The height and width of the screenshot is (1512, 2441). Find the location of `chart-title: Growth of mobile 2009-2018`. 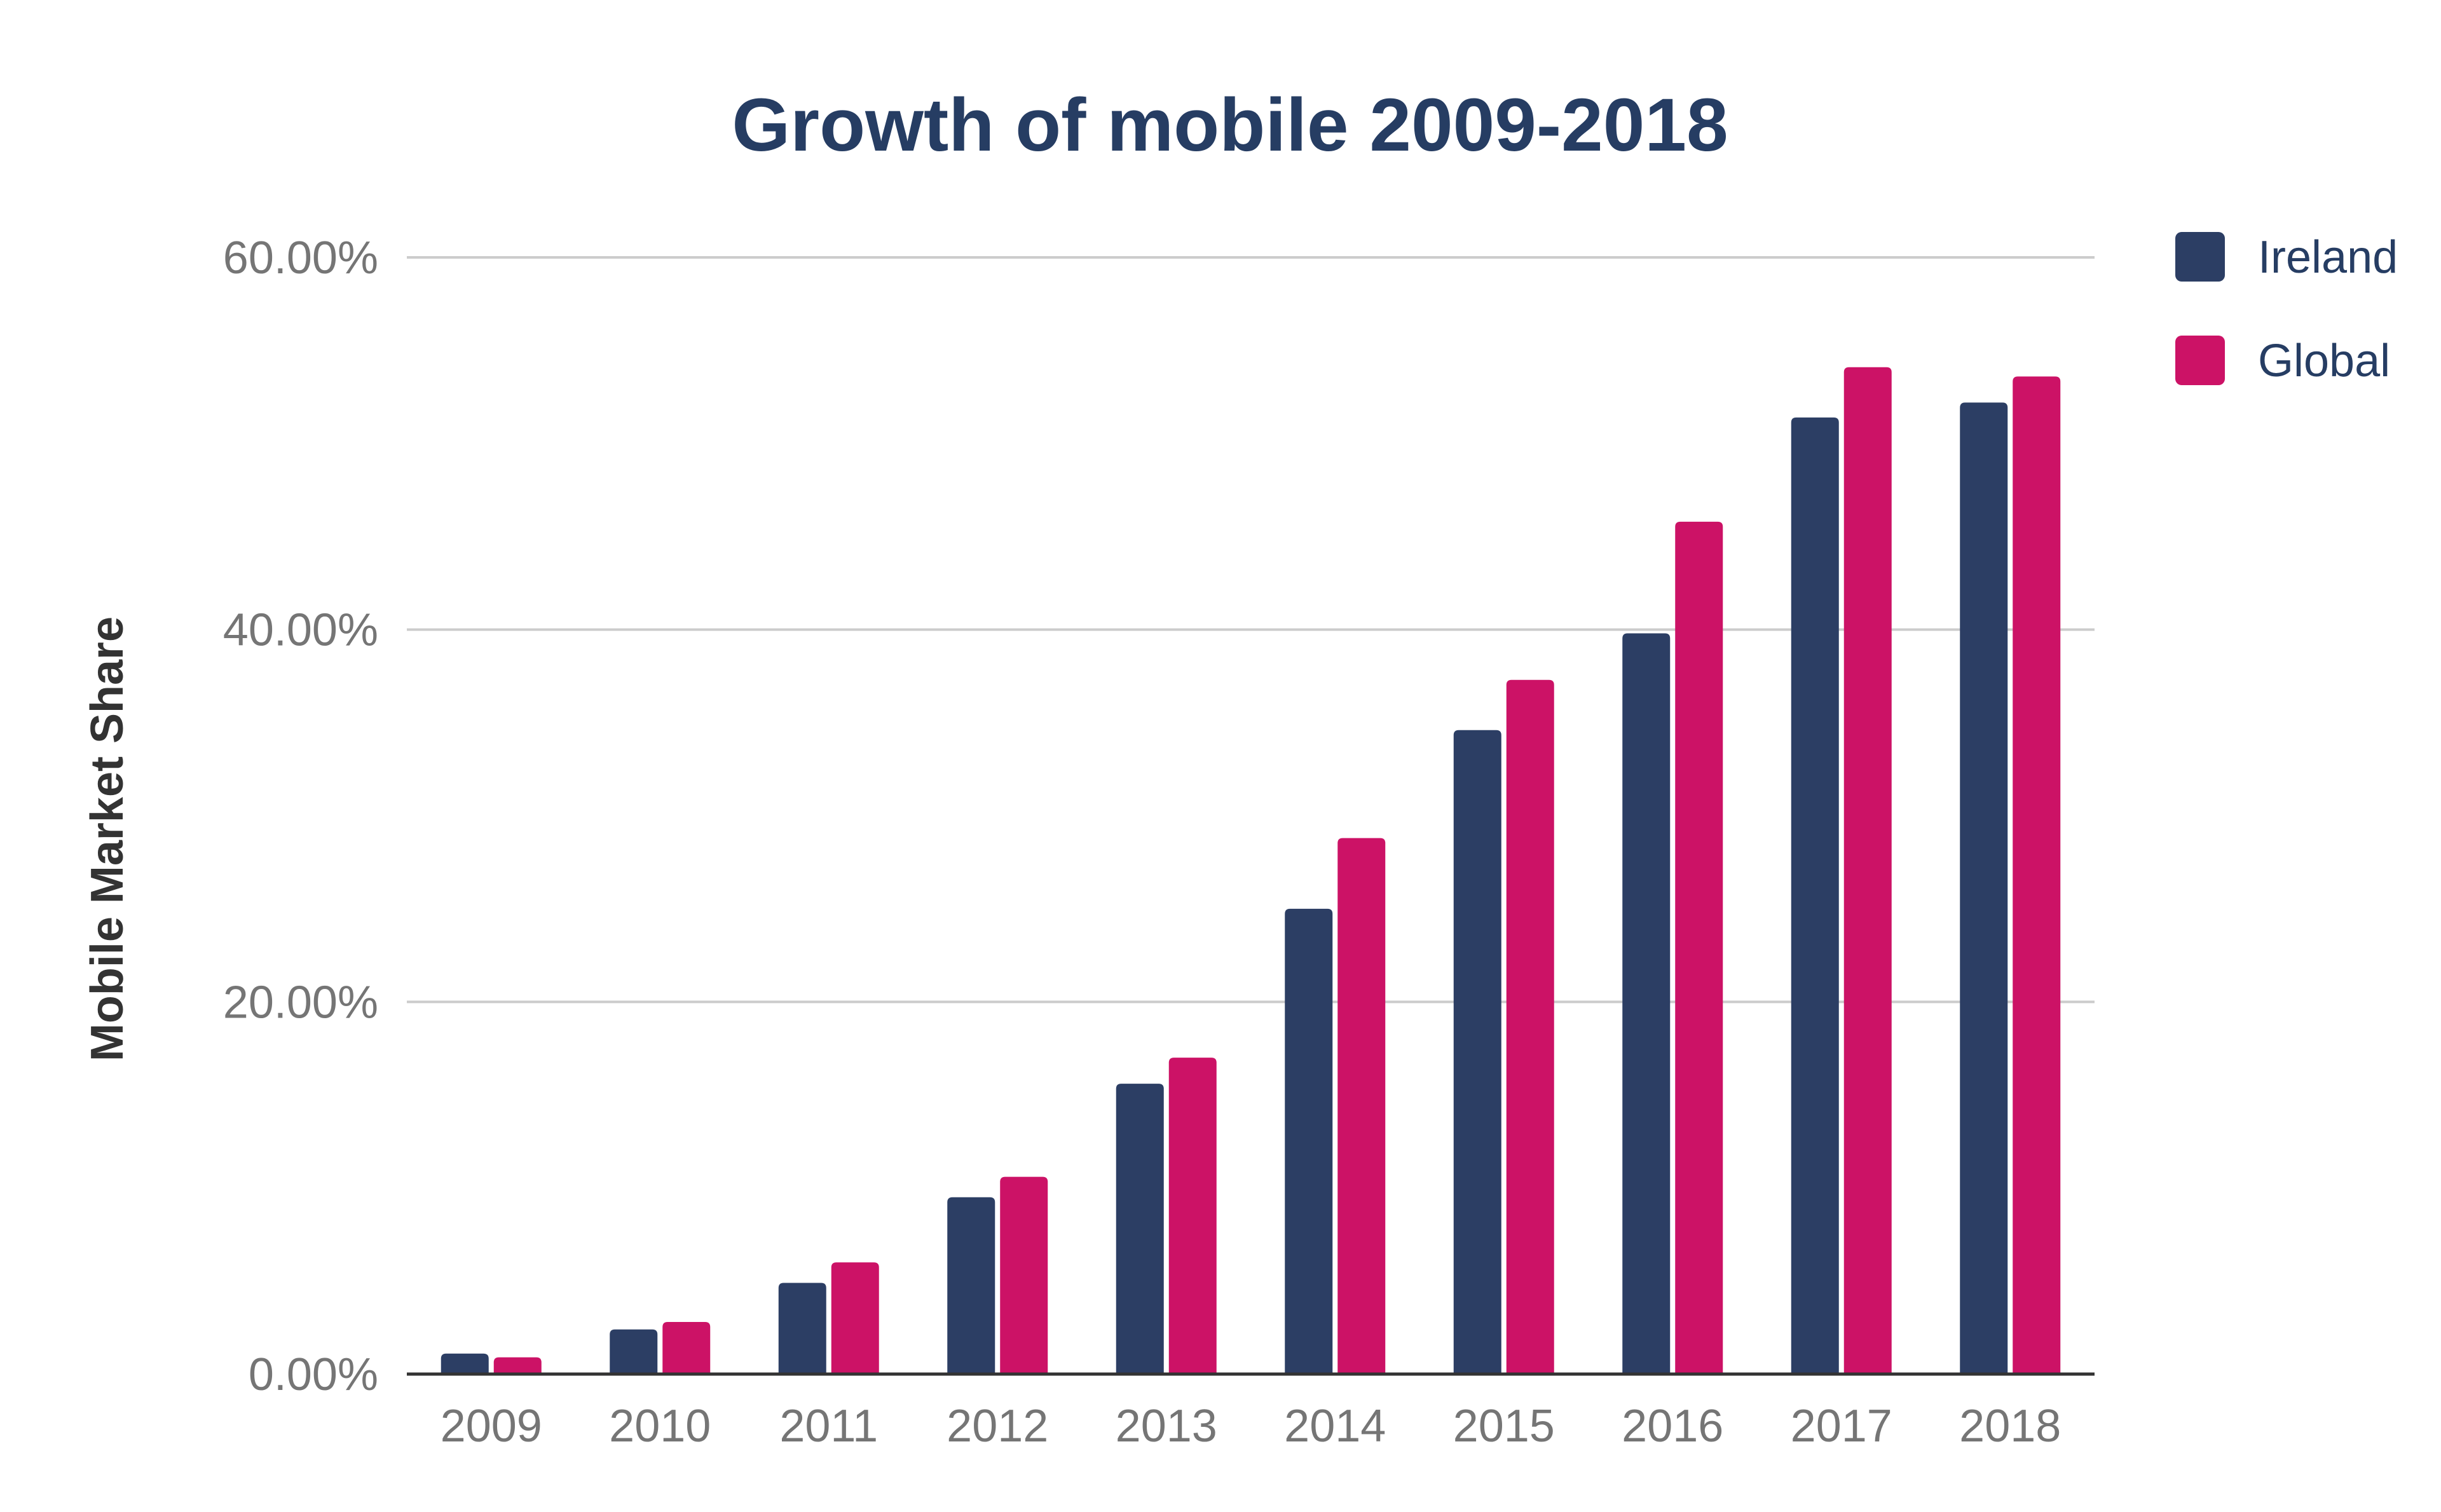

chart-title: Growth of mobile 2009-2018 is located at coordinates (1230, 125).